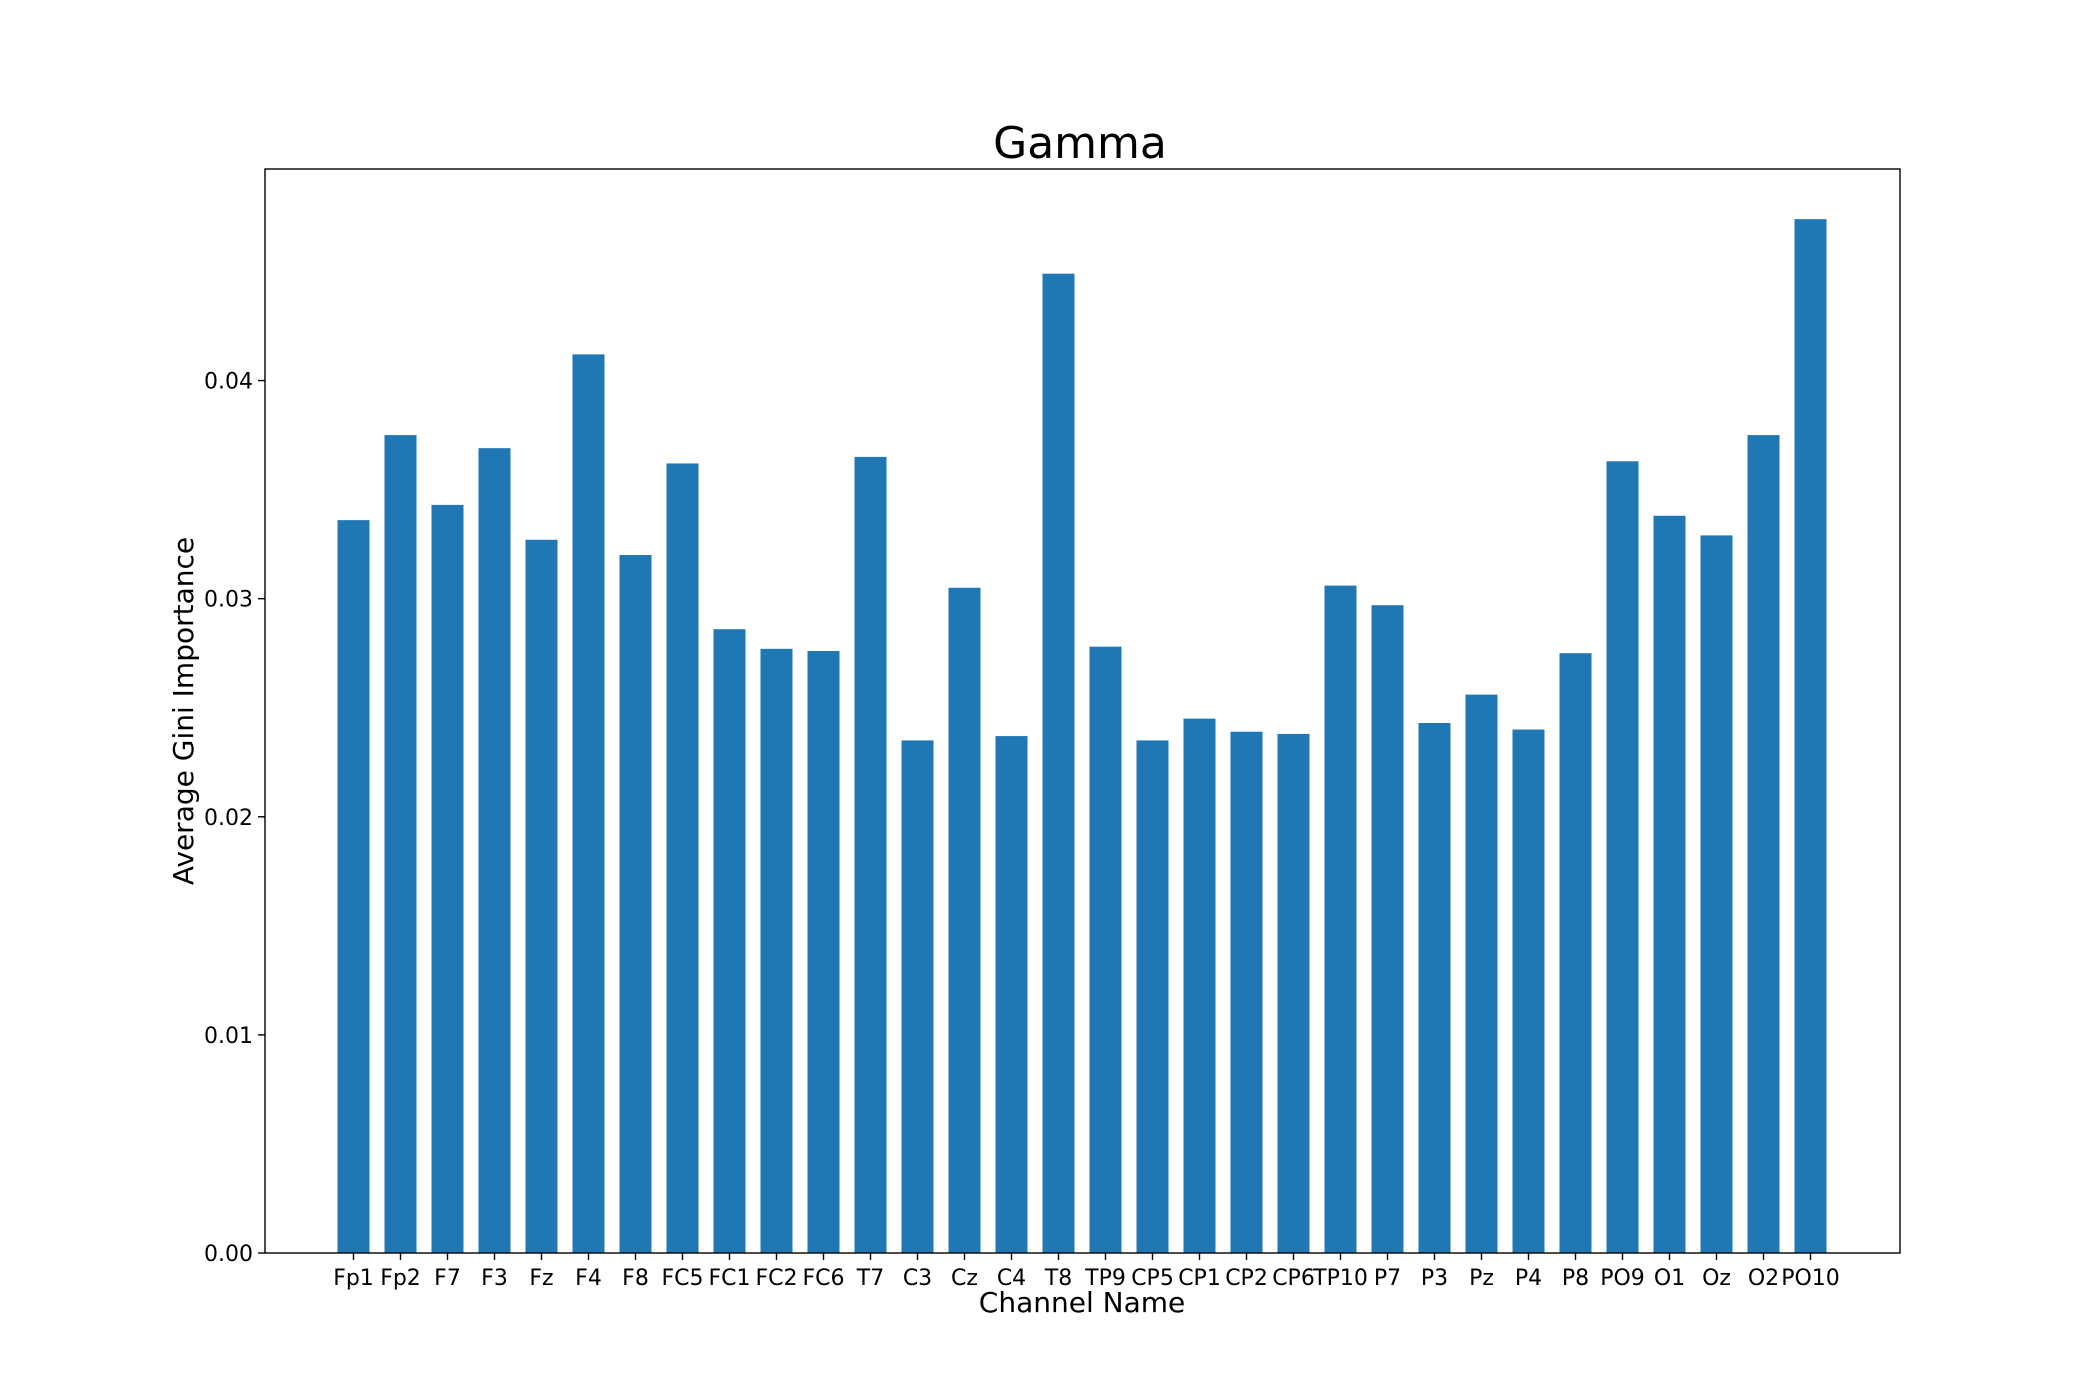 Image resolution: width=2100 pixels, height=1400 pixels. I want to click on x-tick-label: FC5, so click(682, 1278).